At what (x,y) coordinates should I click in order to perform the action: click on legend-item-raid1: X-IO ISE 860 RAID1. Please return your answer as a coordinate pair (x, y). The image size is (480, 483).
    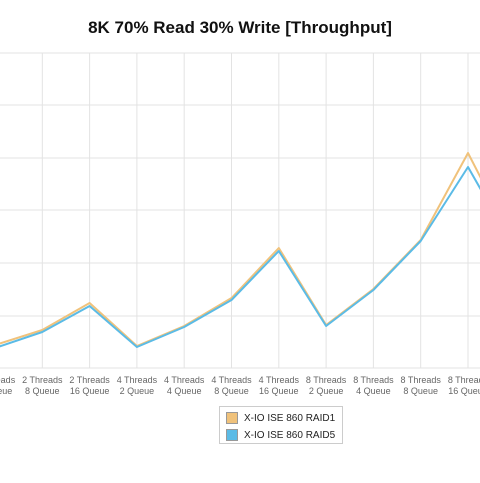
    Looking at the image, I should click on (280, 418).